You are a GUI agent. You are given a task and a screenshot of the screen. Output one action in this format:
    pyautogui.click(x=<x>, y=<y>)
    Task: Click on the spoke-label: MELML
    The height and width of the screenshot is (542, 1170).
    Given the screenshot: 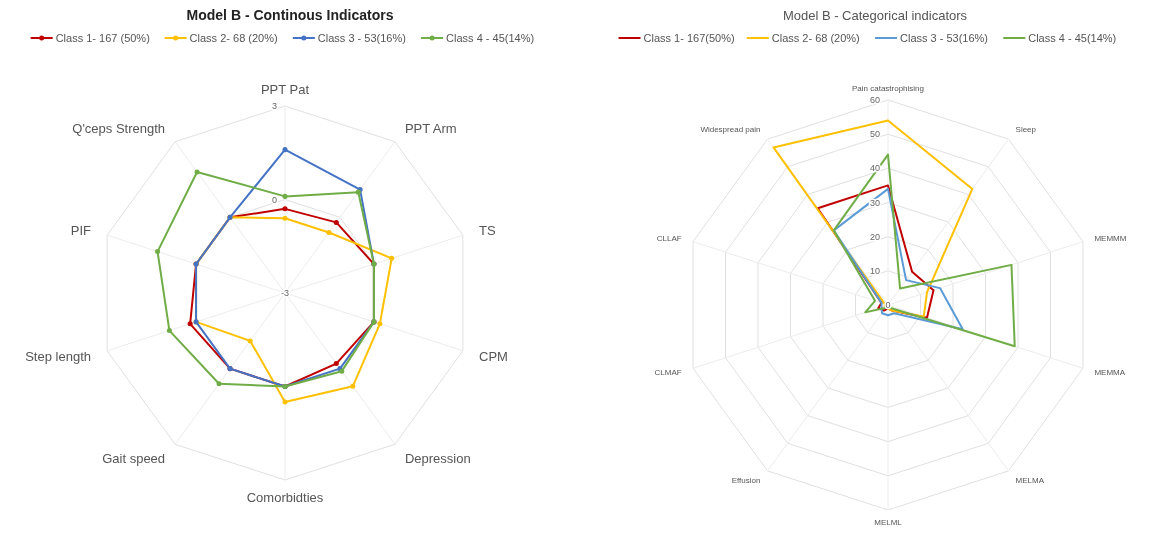 What is the action you would take?
    pyautogui.click(x=888, y=522)
    